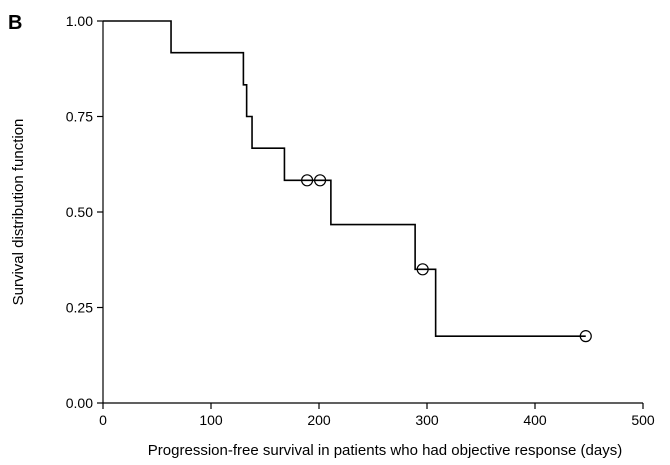  What do you see at coordinates (15, 23) in the screenshot?
I see `panel-label: B` at bounding box center [15, 23].